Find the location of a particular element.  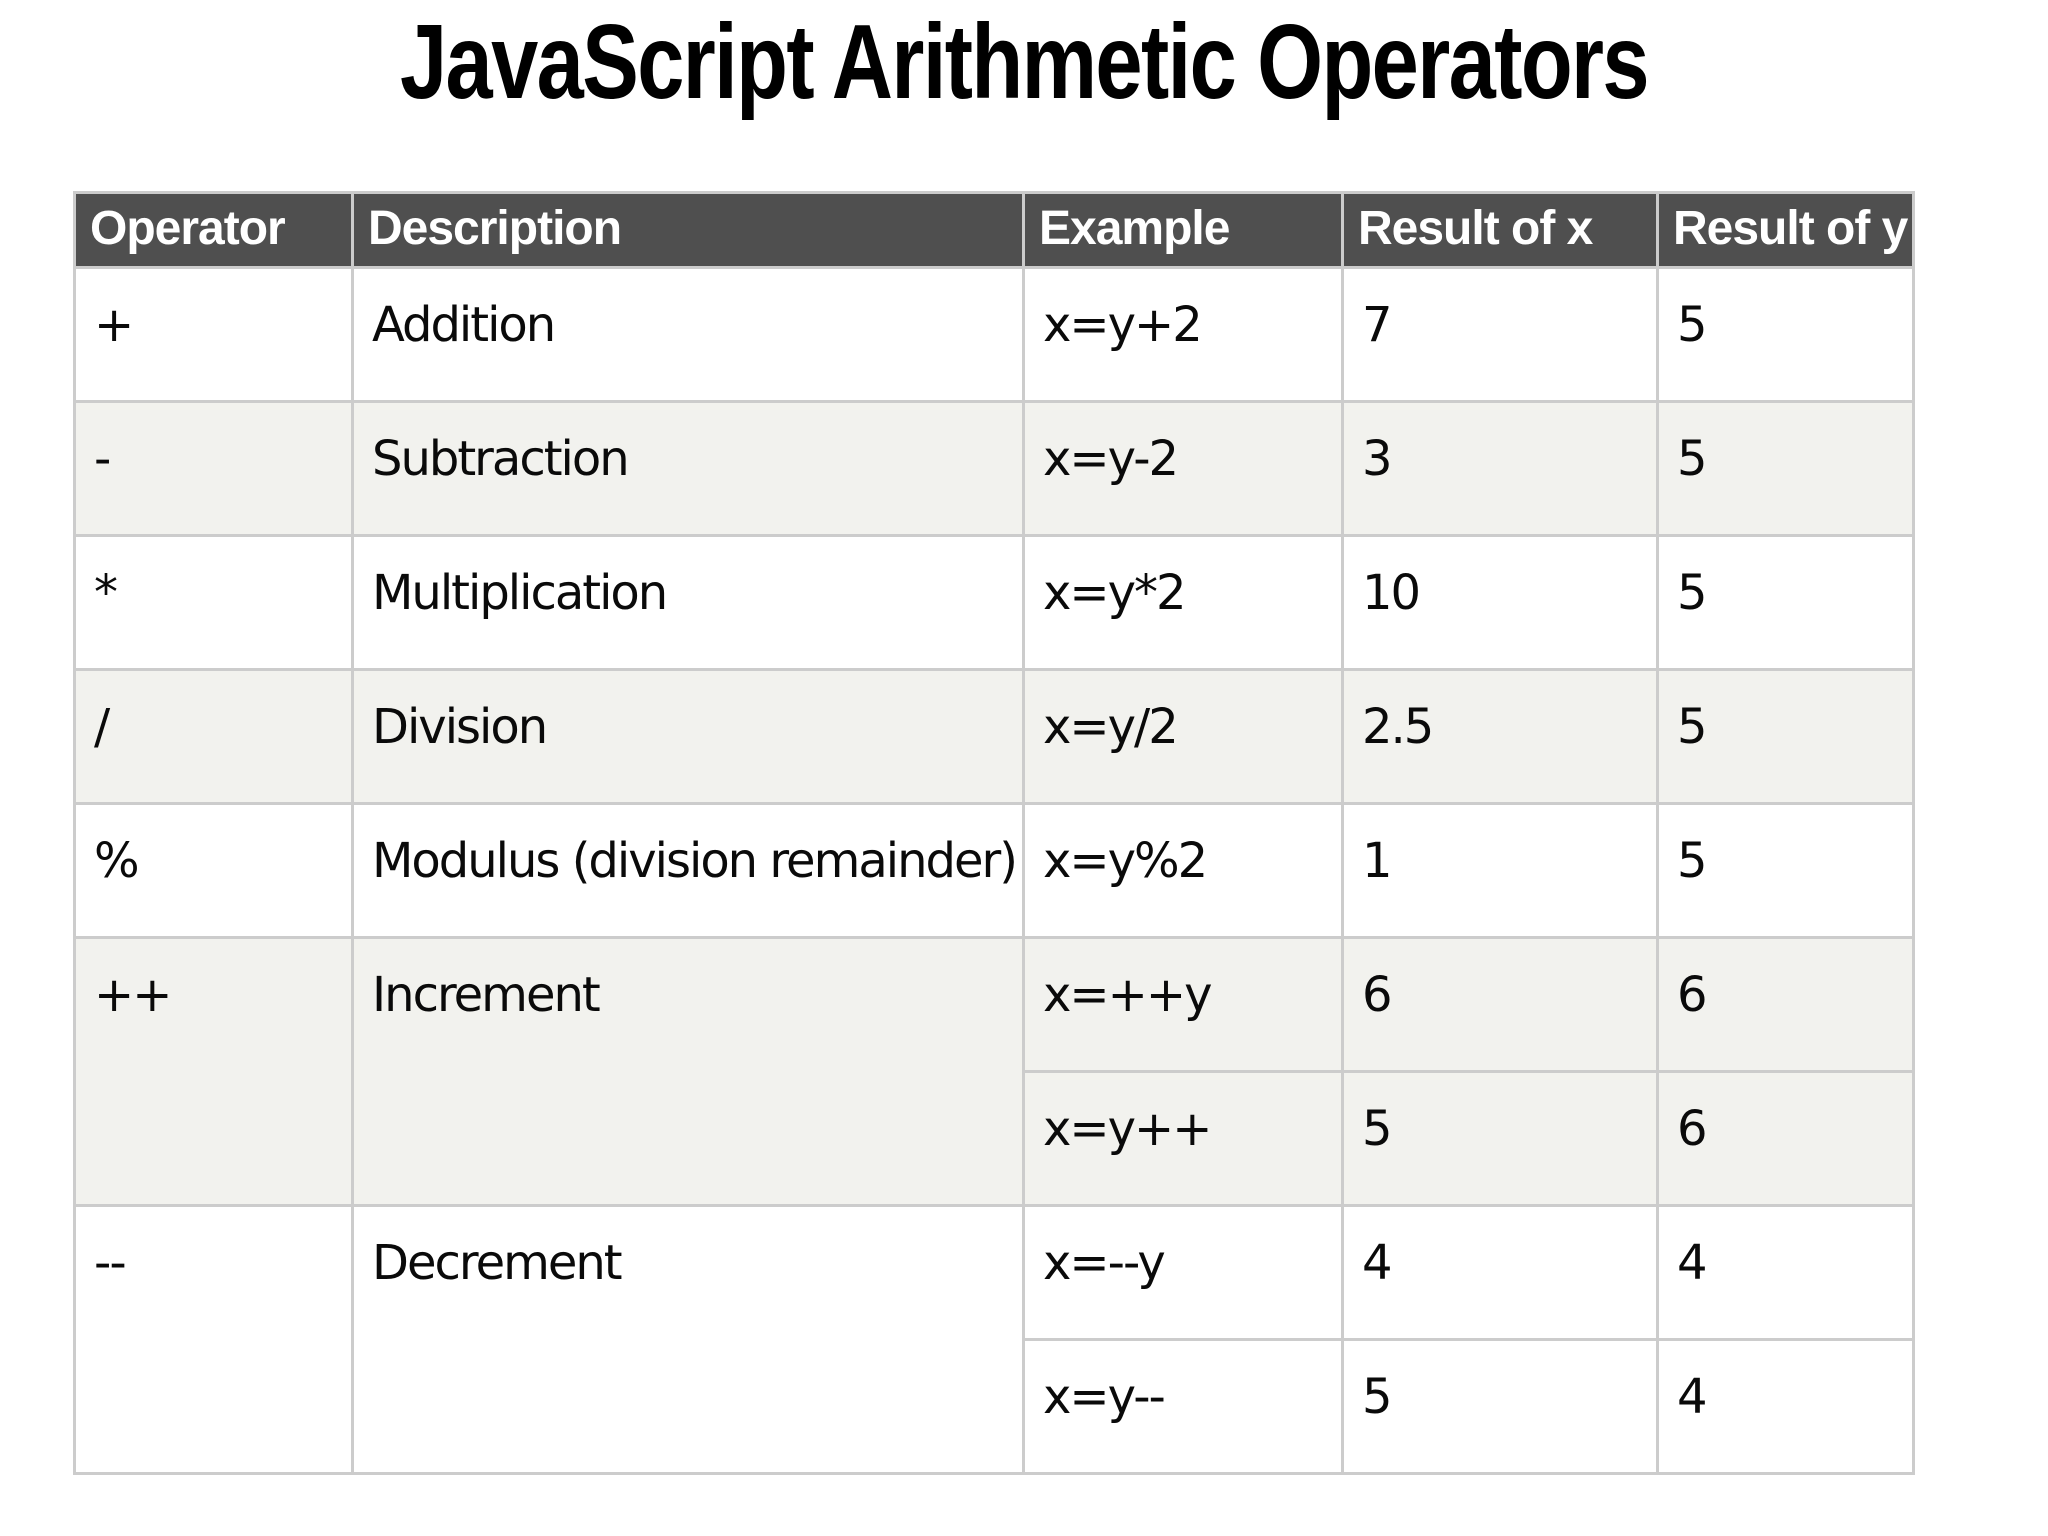

example-cell: x=y+2 is located at coordinates (1183, 334).